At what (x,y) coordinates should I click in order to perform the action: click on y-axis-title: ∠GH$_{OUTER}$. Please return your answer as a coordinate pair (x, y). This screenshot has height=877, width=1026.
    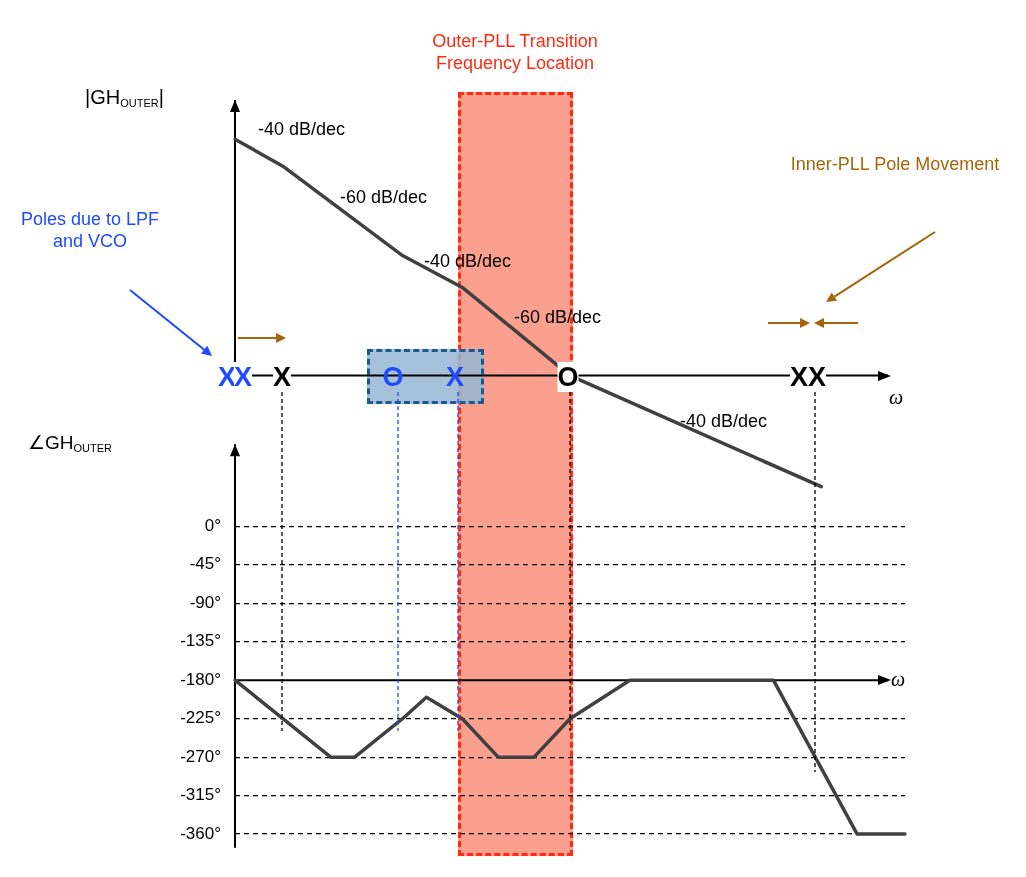
    Looking at the image, I should click on (70, 444).